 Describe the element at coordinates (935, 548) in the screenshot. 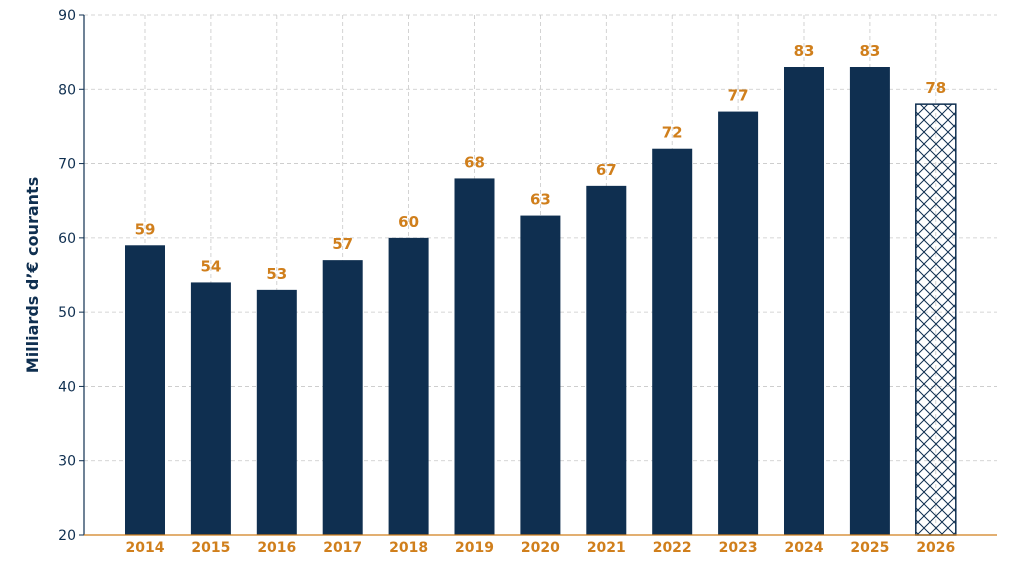

I see `x-tick-label-2026: 2026` at that location.